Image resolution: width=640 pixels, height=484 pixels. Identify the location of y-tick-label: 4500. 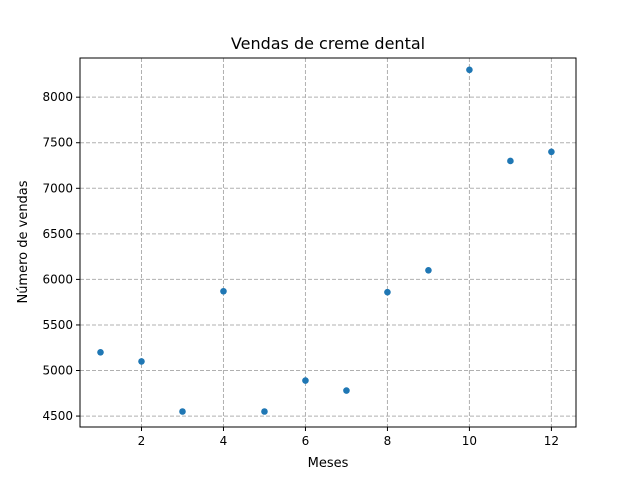
(57, 416).